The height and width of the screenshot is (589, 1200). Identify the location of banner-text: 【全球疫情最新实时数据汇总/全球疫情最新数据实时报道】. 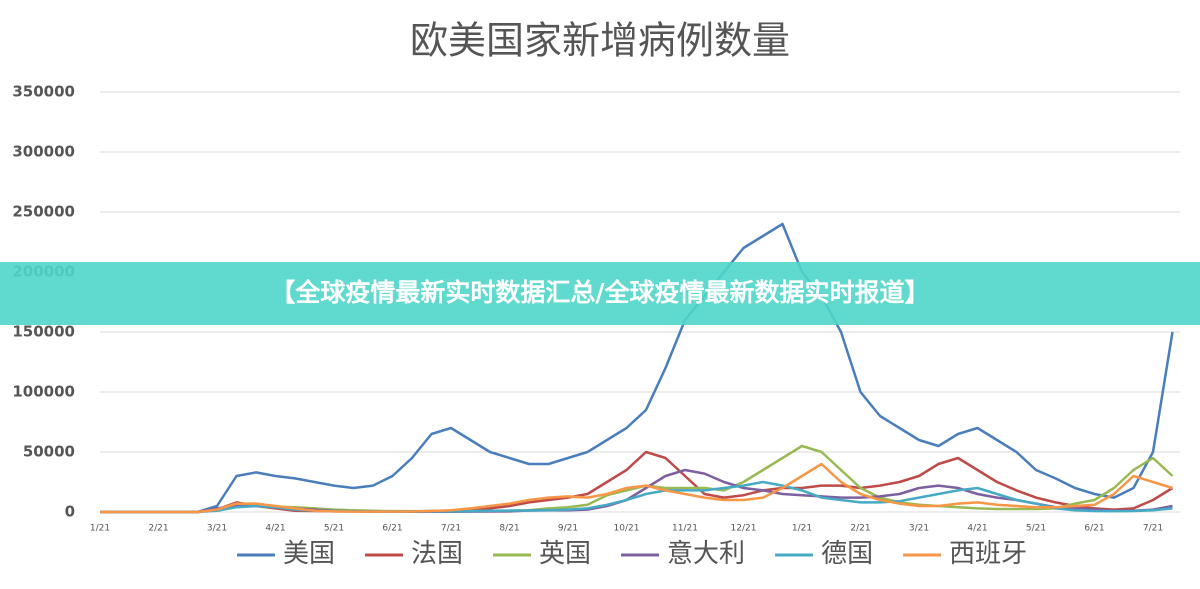
(599, 292).